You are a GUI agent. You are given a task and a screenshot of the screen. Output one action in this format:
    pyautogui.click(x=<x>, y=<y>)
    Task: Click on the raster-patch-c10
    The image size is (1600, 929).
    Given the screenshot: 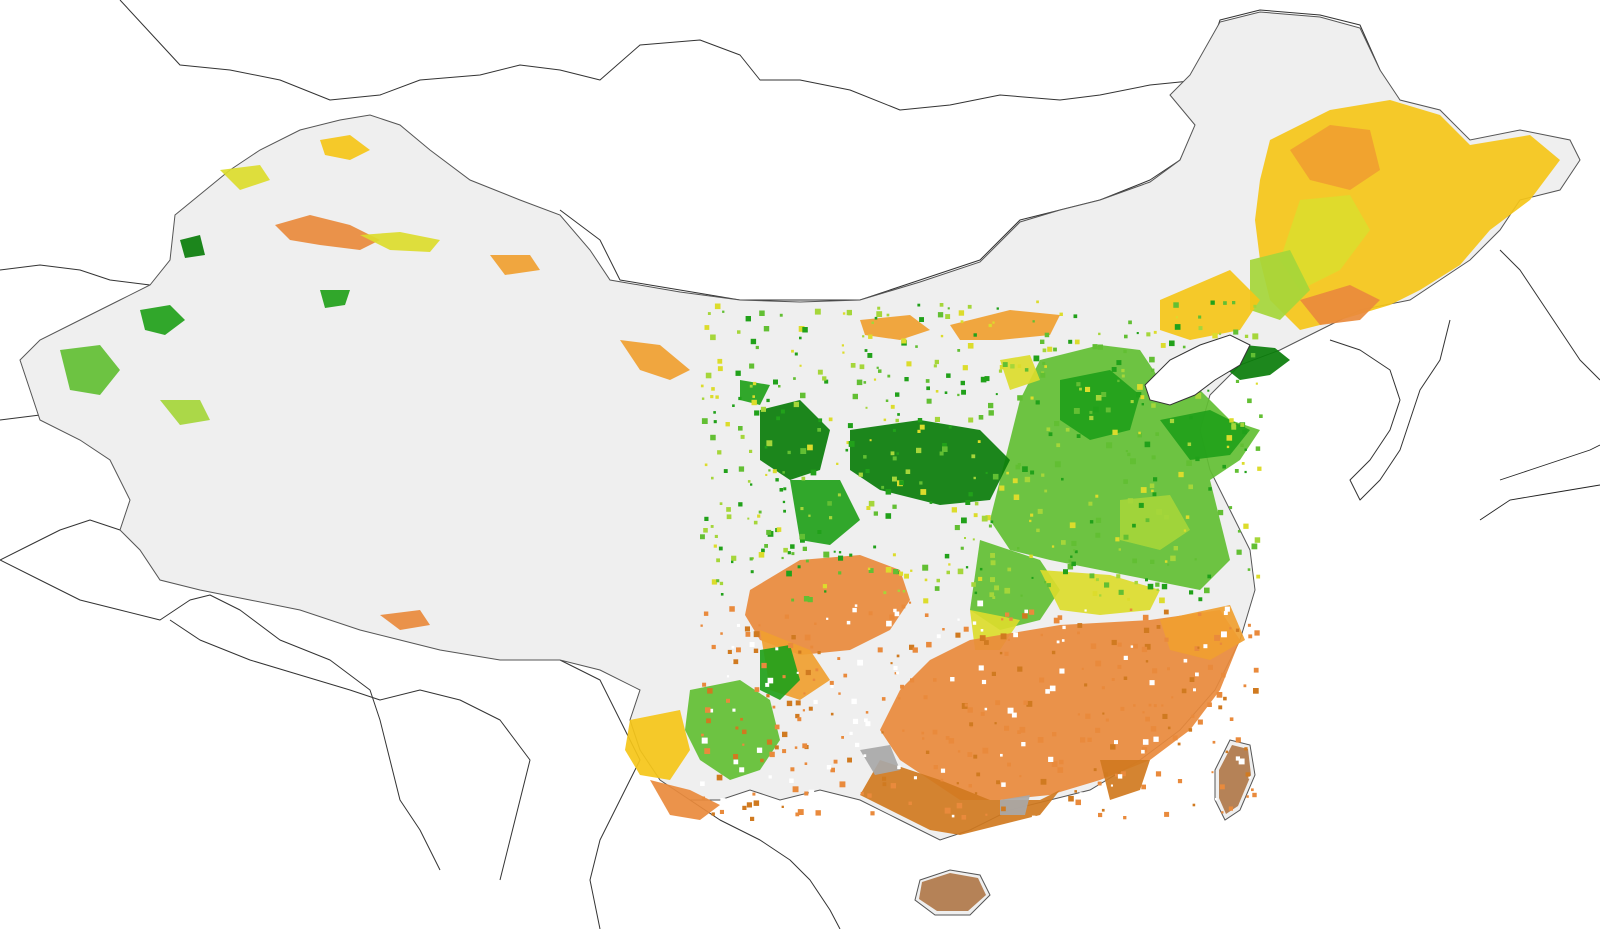 What is the action you would take?
    pyautogui.click(x=952, y=892)
    